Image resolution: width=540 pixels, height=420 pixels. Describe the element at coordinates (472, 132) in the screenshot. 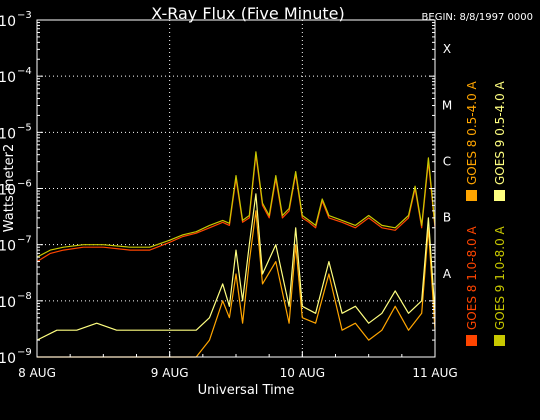

I see `legend-label: GOES 8 0.5-4.0 A` at that location.